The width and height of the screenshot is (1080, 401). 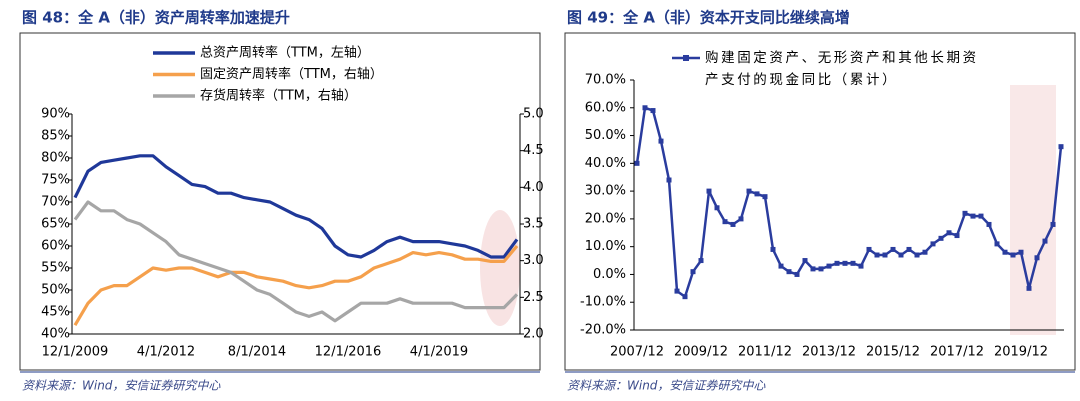 I want to click on y-tick-label: 85%, so click(x=55, y=136).